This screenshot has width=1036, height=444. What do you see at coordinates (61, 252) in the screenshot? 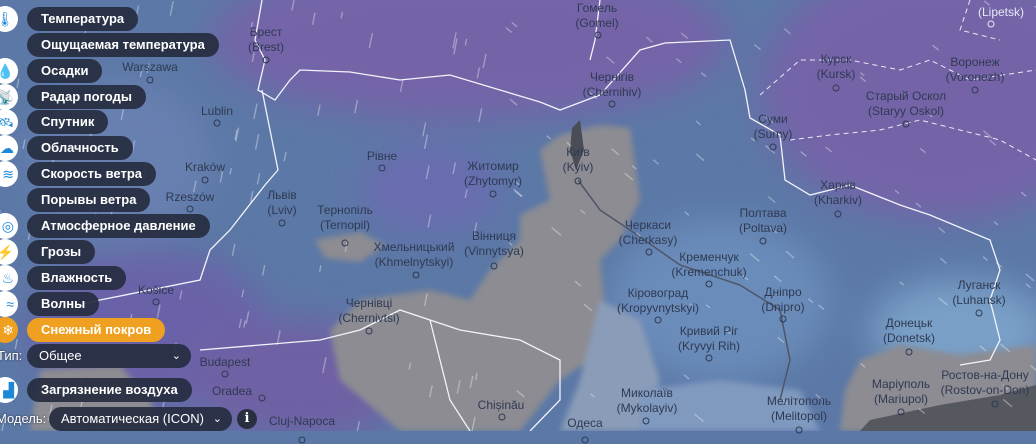
I see `layer-button: Грозы` at bounding box center [61, 252].